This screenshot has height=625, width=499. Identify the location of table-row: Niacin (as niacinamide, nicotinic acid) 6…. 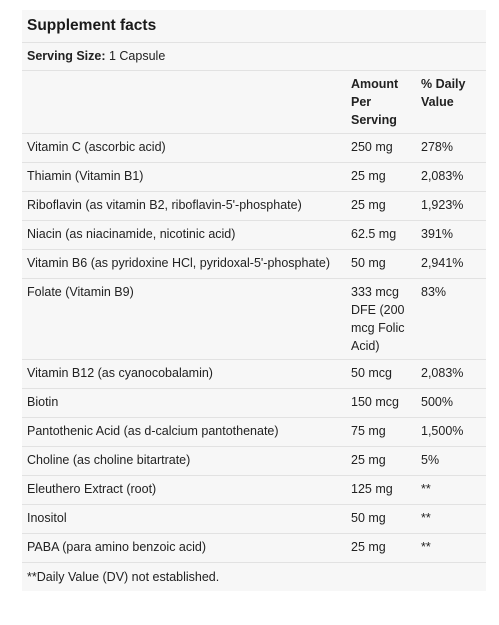
(254, 235).